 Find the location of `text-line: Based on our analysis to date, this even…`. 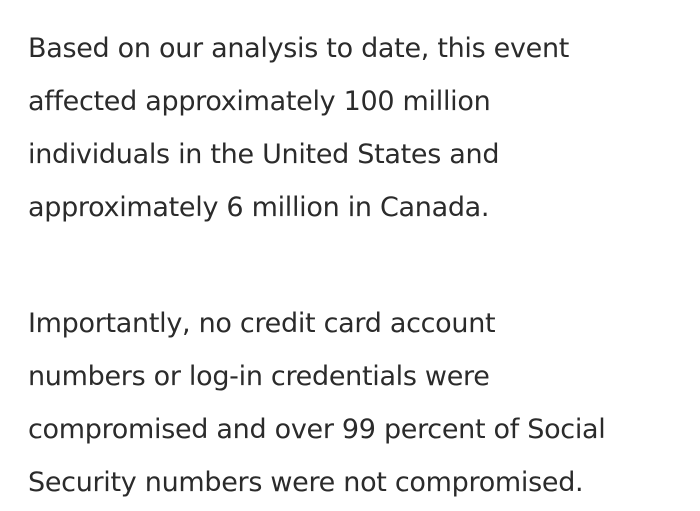

text-line: Based on our analysis to date, this even… is located at coordinates (299, 48).